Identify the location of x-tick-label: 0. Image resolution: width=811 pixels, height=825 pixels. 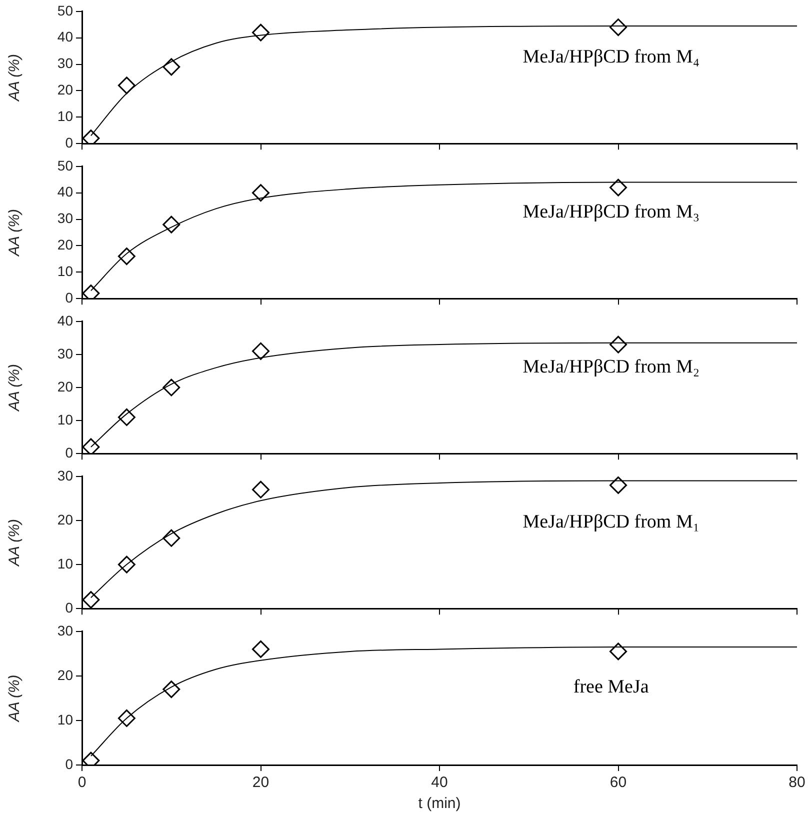
(82, 783).